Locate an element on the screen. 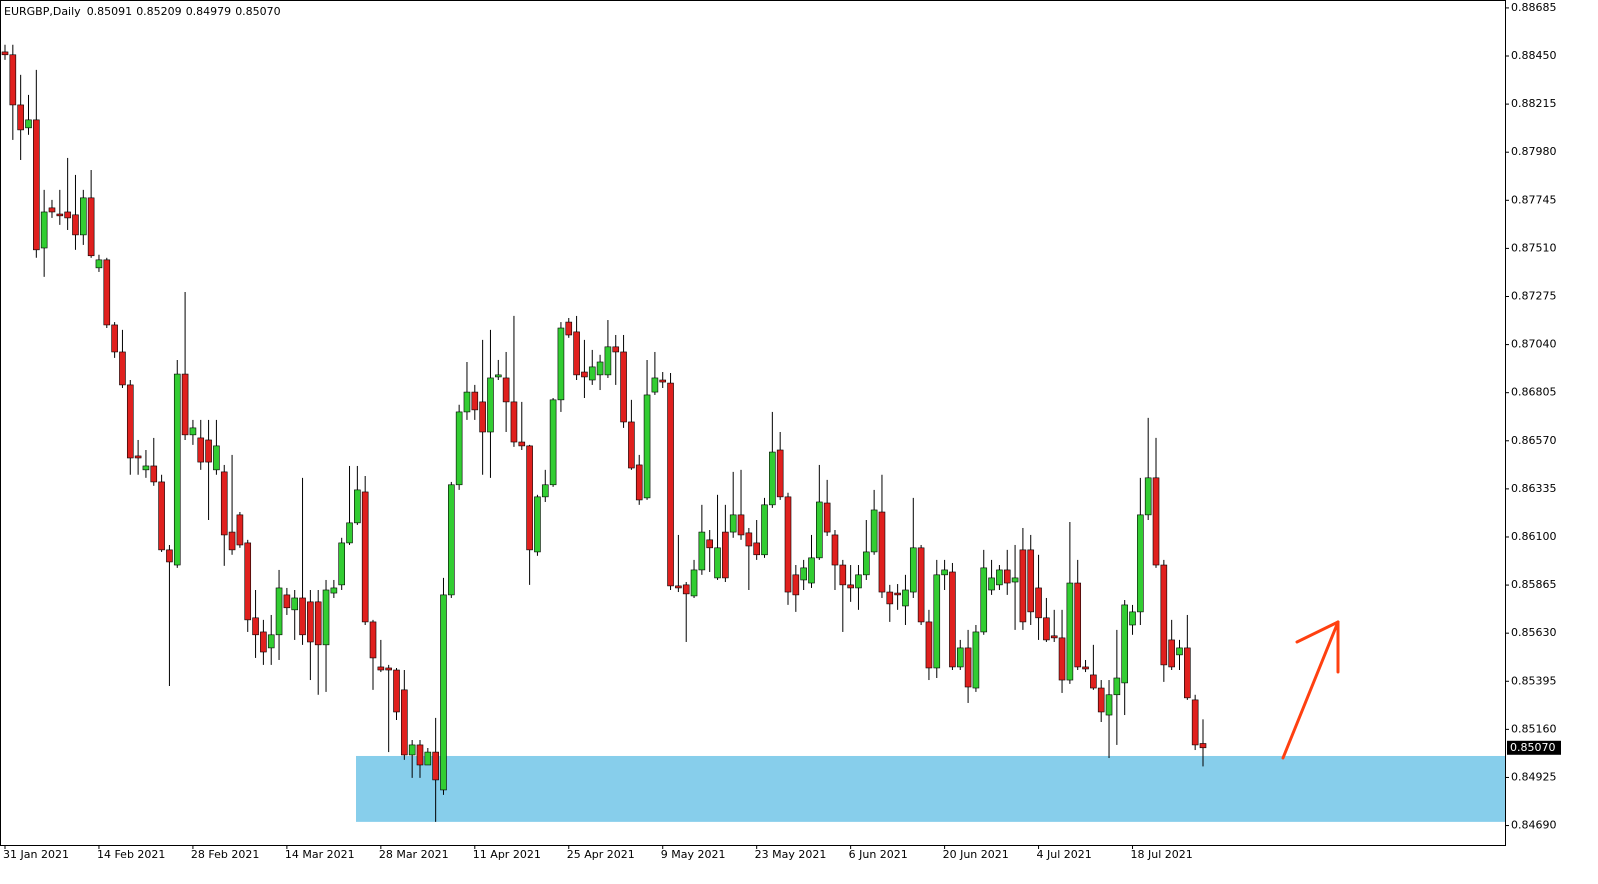 Image resolution: width=1598 pixels, height=884 pixels. y-tick-label: 0.85395 is located at coordinates (1534, 680).